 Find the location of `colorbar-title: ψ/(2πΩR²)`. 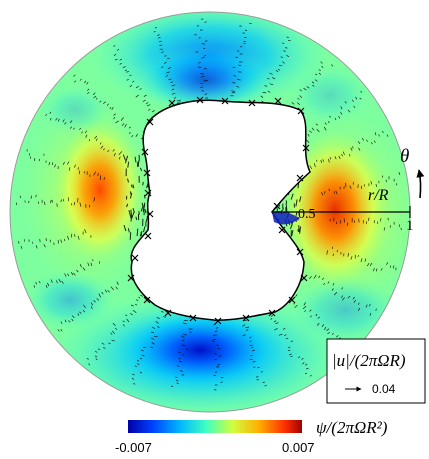

colorbar-title: ψ/(2πΩR²) is located at coordinates (352, 427).